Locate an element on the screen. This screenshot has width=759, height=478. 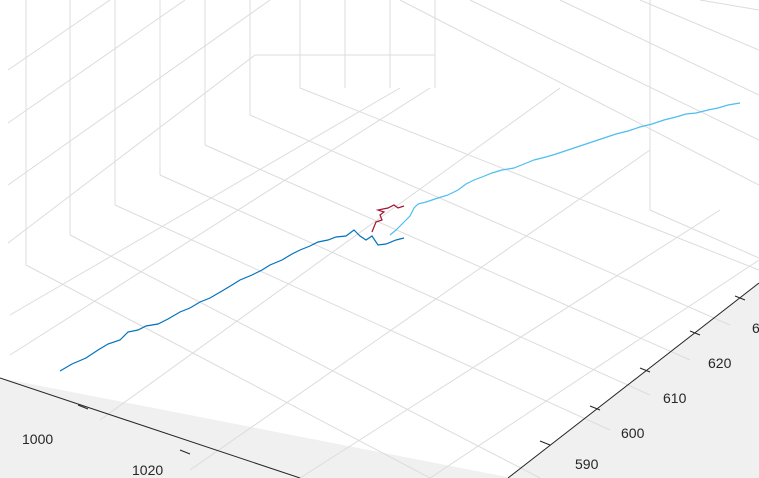
y-axis-line is located at coordinates (633, 380).